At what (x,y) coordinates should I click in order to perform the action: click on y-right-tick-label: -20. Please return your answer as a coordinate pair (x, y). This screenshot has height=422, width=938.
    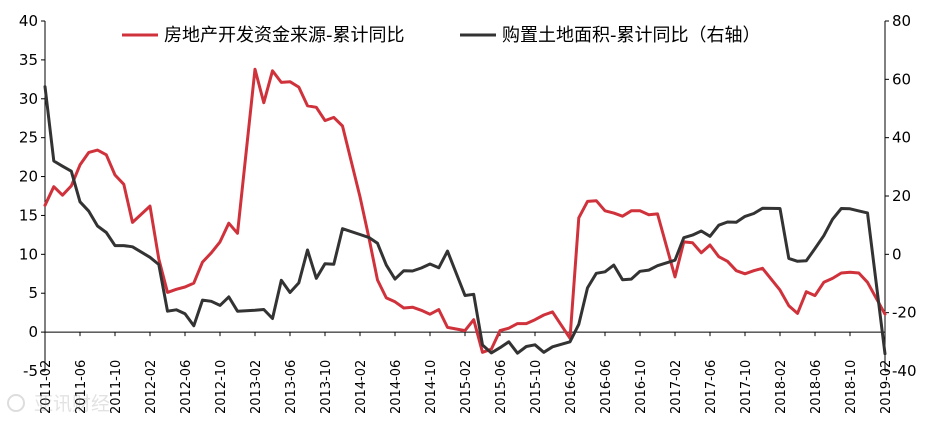
    Looking at the image, I should click on (904, 313).